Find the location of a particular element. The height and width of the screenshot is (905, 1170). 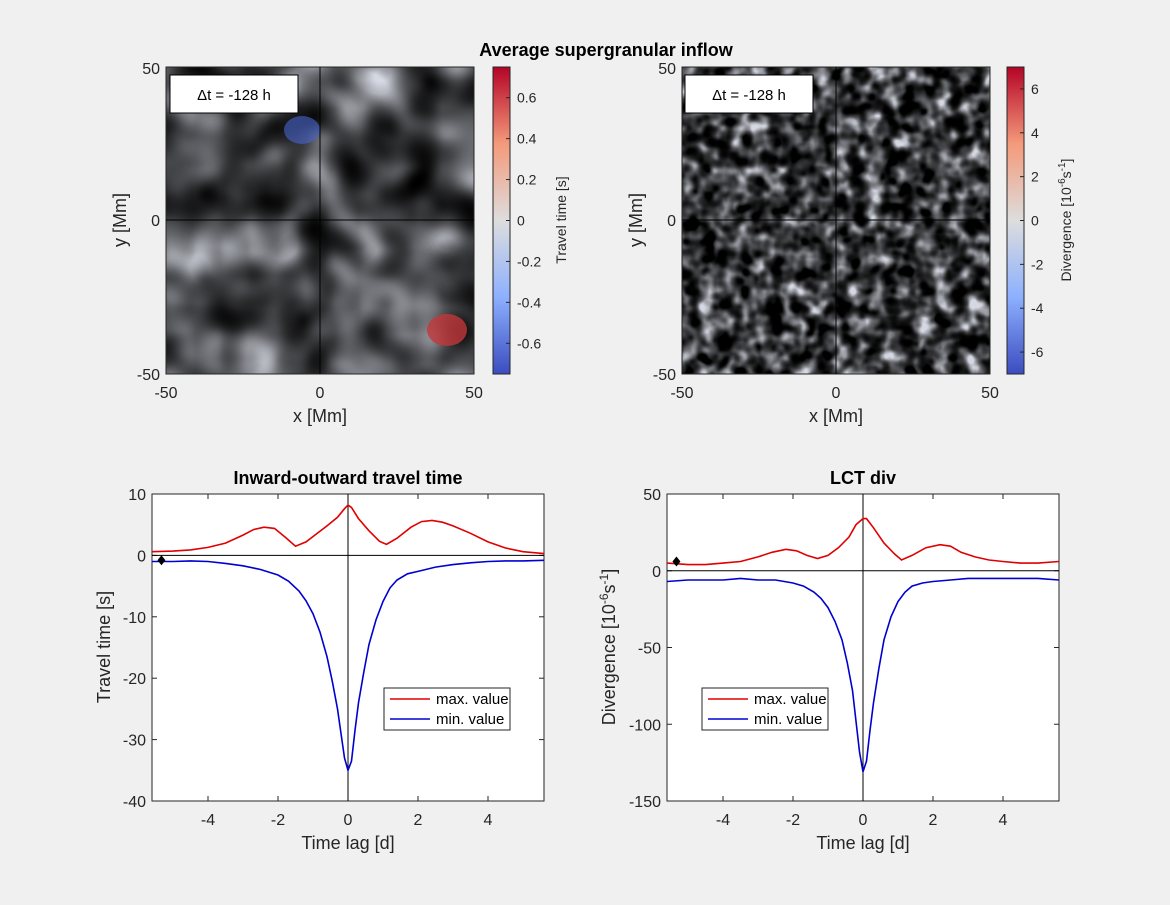

travel-time-plot-ytick-label: -30 is located at coordinates (134, 741).